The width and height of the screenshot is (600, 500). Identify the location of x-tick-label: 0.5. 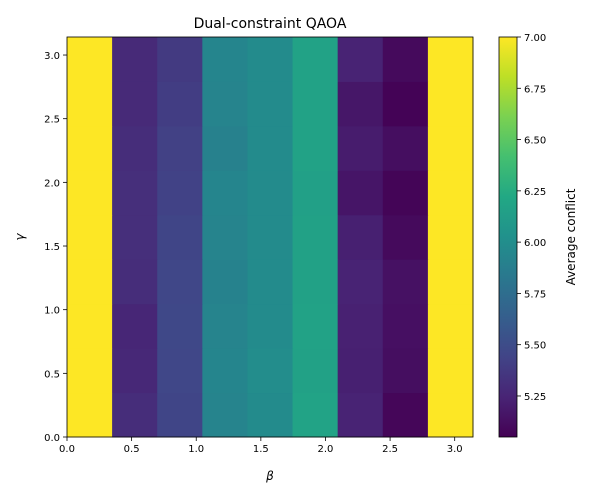
(132, 449).